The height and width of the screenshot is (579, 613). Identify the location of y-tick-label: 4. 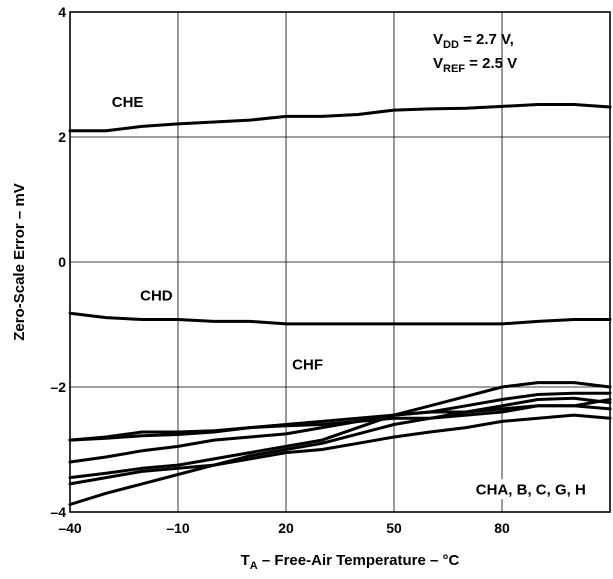
(62, 12).